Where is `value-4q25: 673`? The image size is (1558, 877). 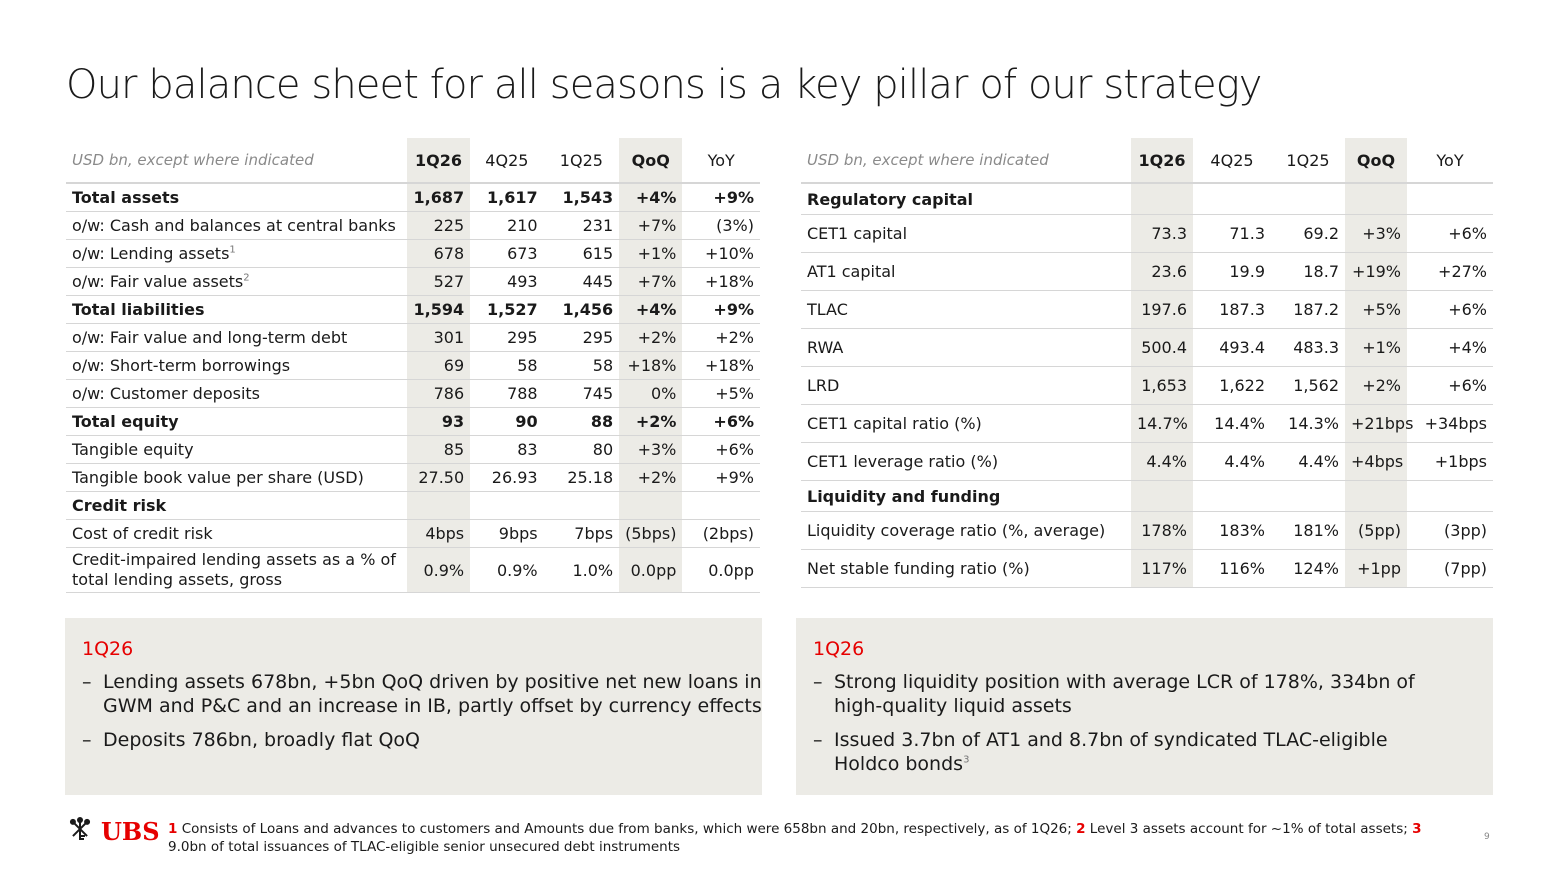
value-4q25: 673 is located at coordinates (507, 253).